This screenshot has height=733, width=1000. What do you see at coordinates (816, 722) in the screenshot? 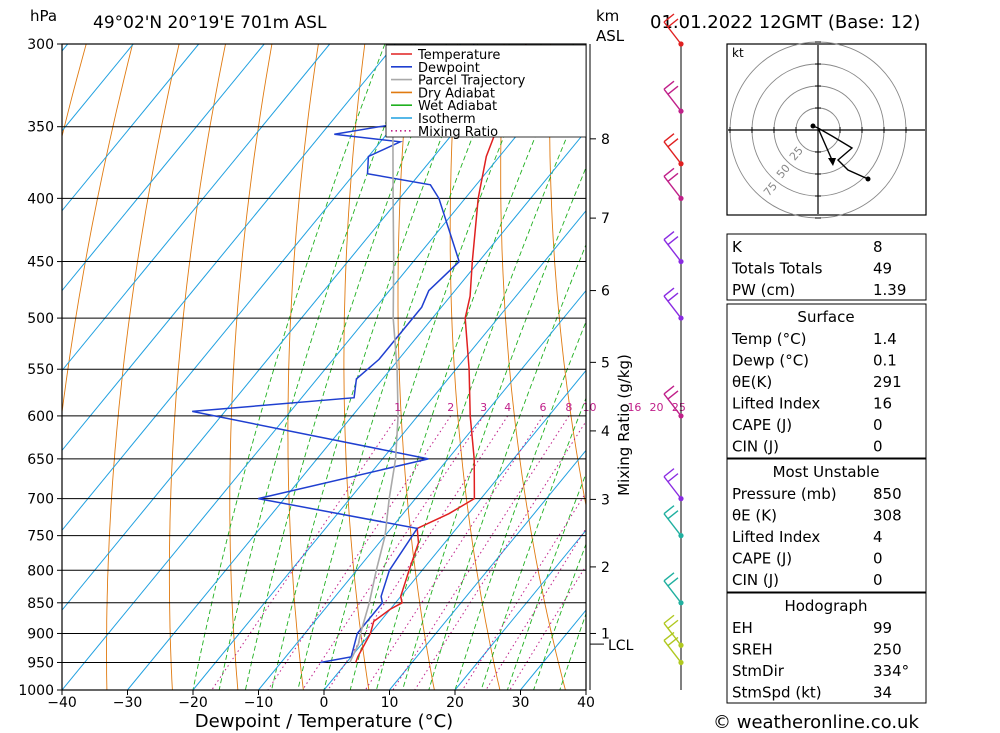
I see `credit: © weatheronline.co.uk` at bounding box center [816, 722].